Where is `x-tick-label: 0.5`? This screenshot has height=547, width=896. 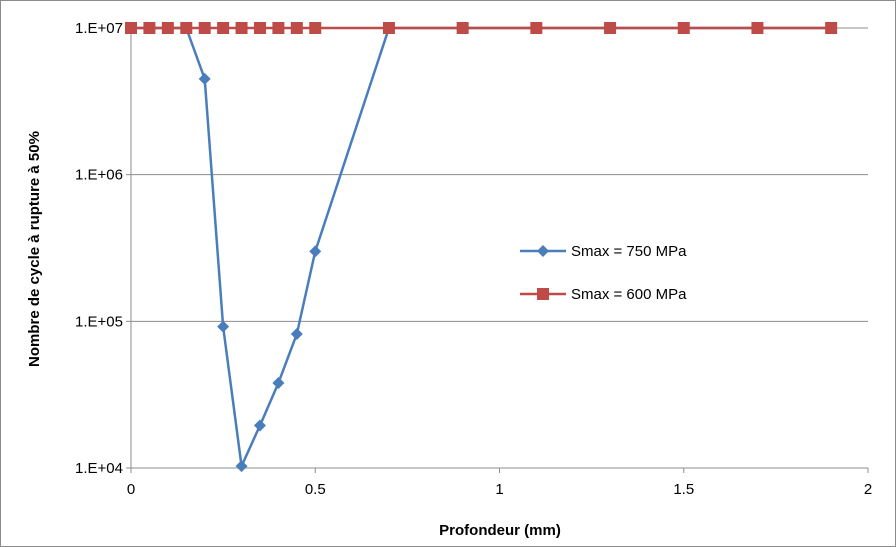 x-tick-label: 0.5 is located at coordinates (315, 489).